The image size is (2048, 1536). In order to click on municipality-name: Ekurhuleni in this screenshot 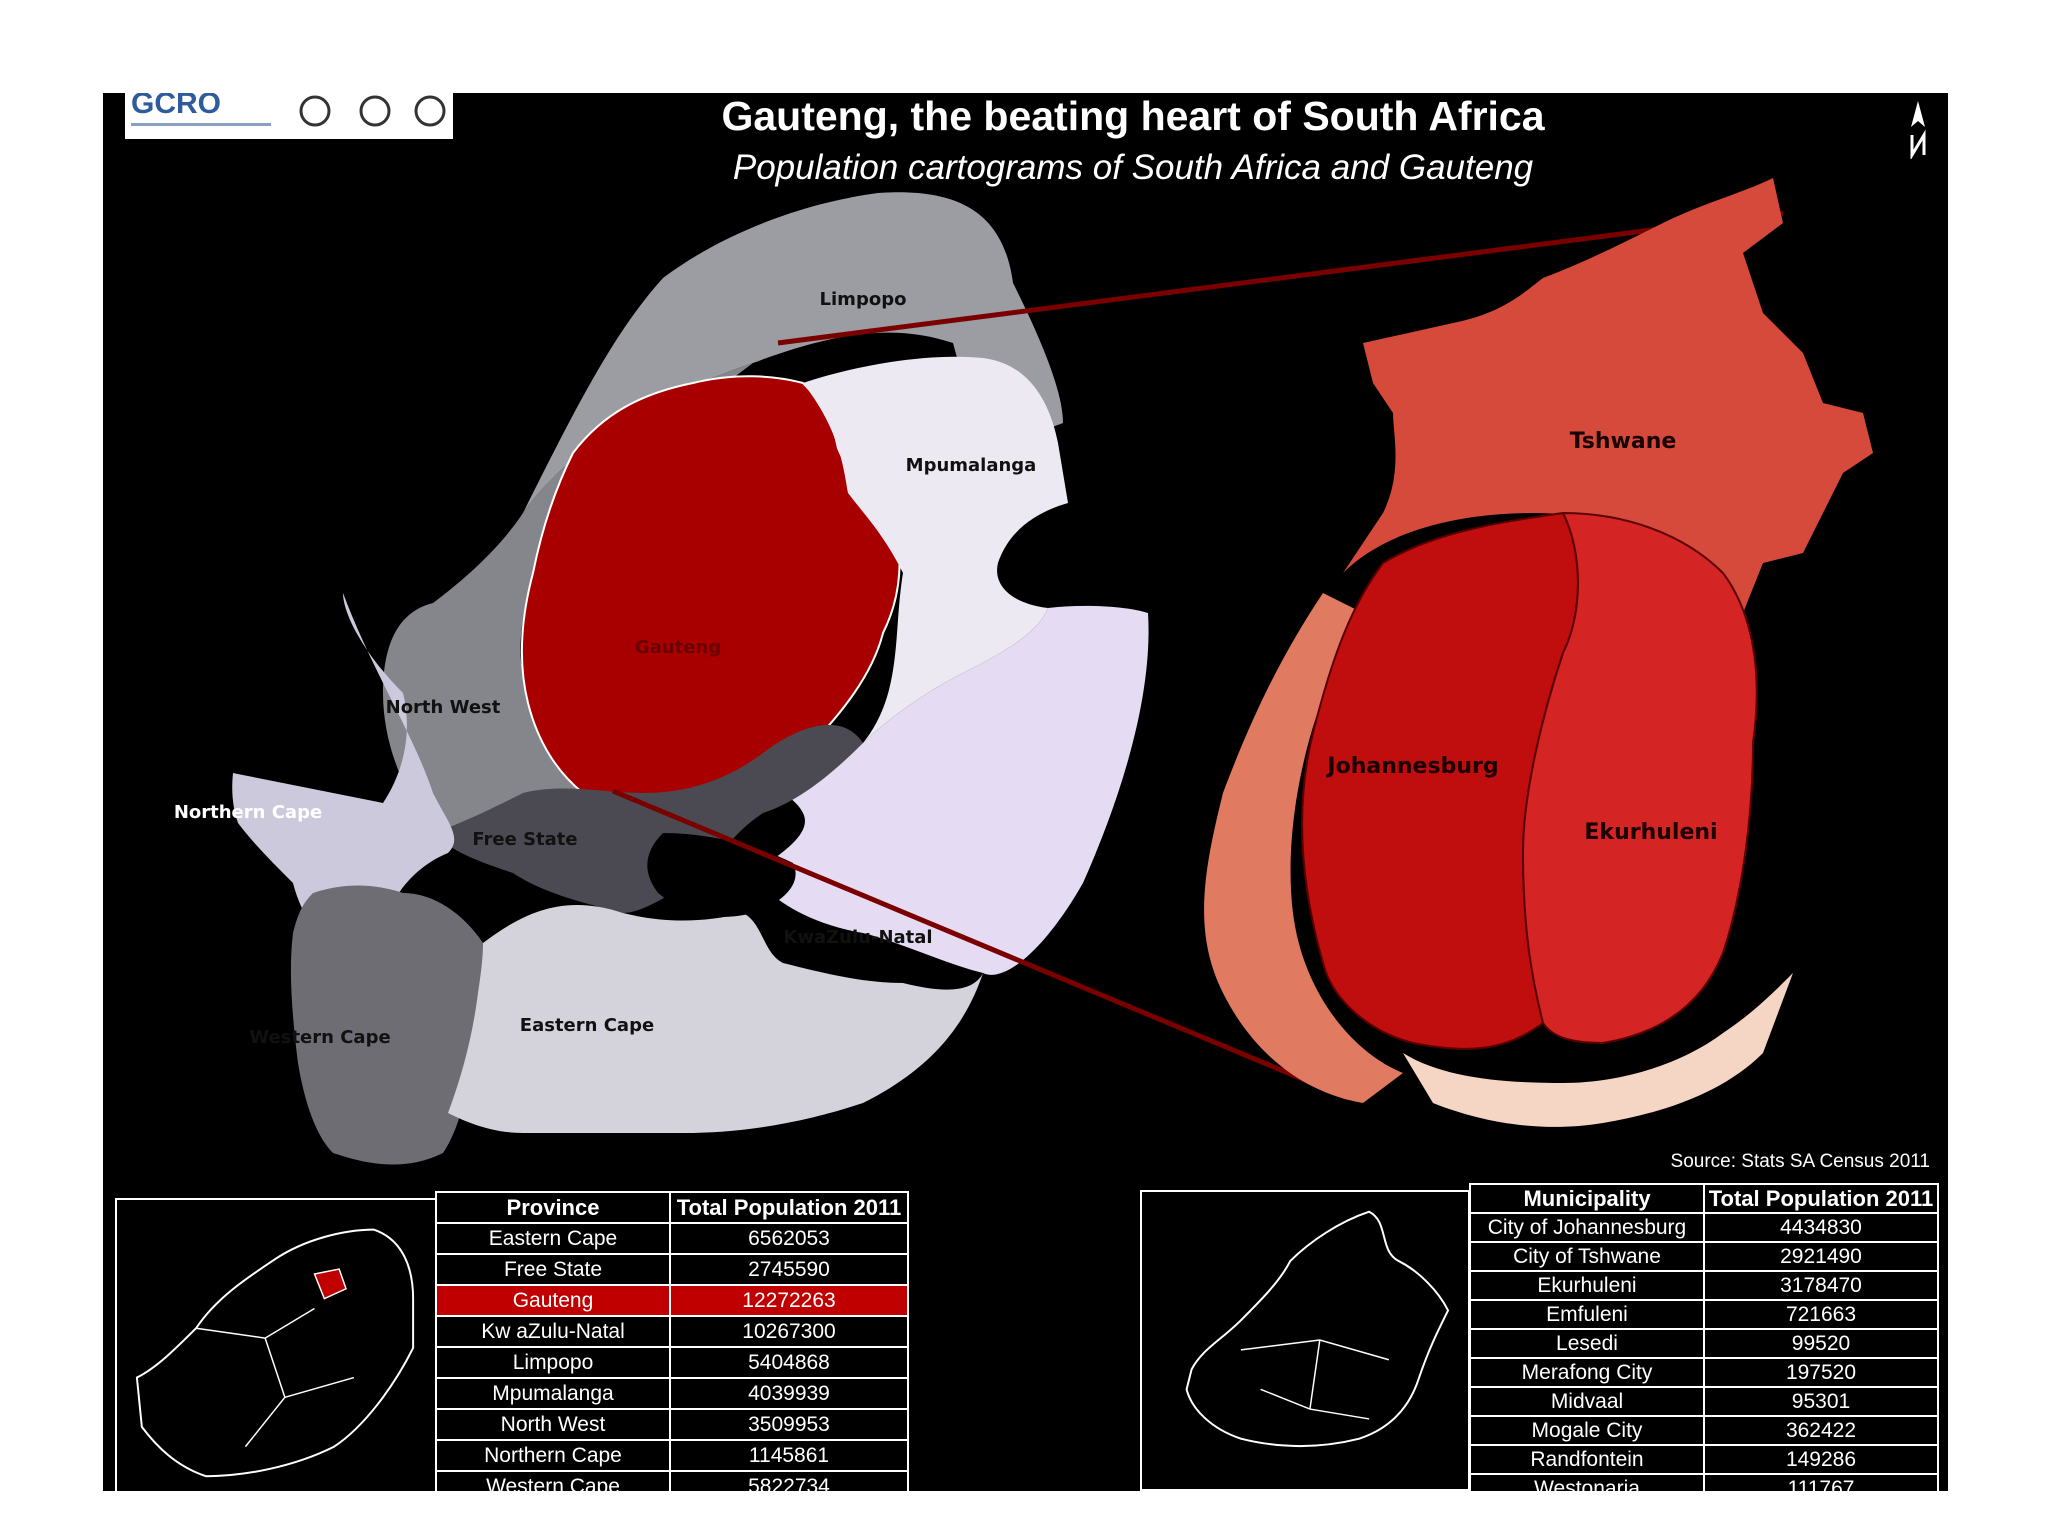, I will do `click(1587, 1285)`.